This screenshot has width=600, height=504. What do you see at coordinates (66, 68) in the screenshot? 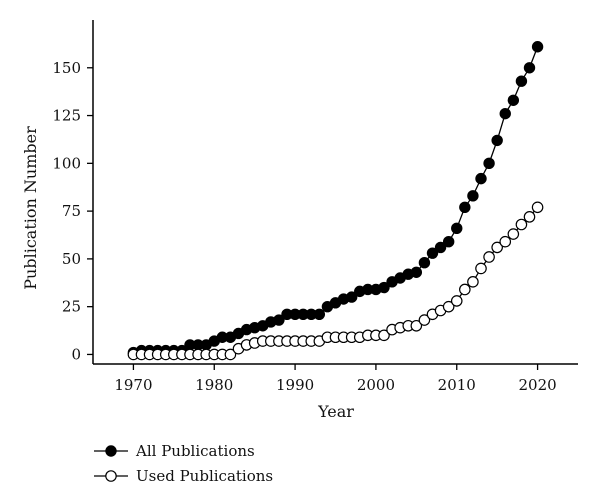
I see `y-tick-label: 150` at bounding box center [66, 68].